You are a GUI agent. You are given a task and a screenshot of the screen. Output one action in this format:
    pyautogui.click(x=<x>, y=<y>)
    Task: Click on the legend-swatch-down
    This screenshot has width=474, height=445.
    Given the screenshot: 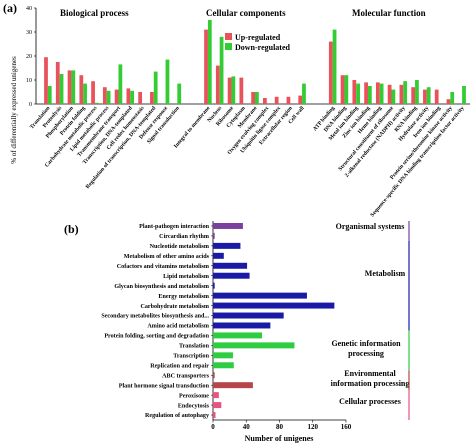 What is the action you would take?
    pyautogui.click(x=228, y=46)
    